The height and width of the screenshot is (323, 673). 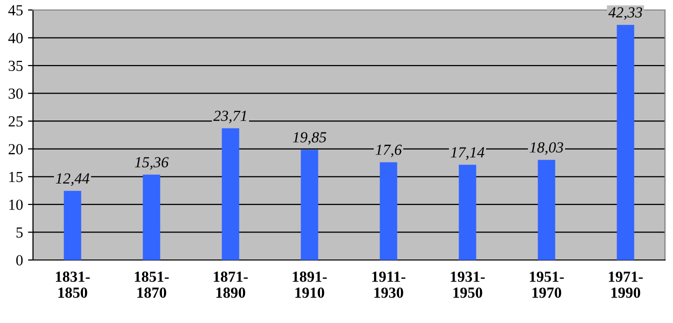 I want to click on y-tick-label: 35, so click(x=15, y=66).